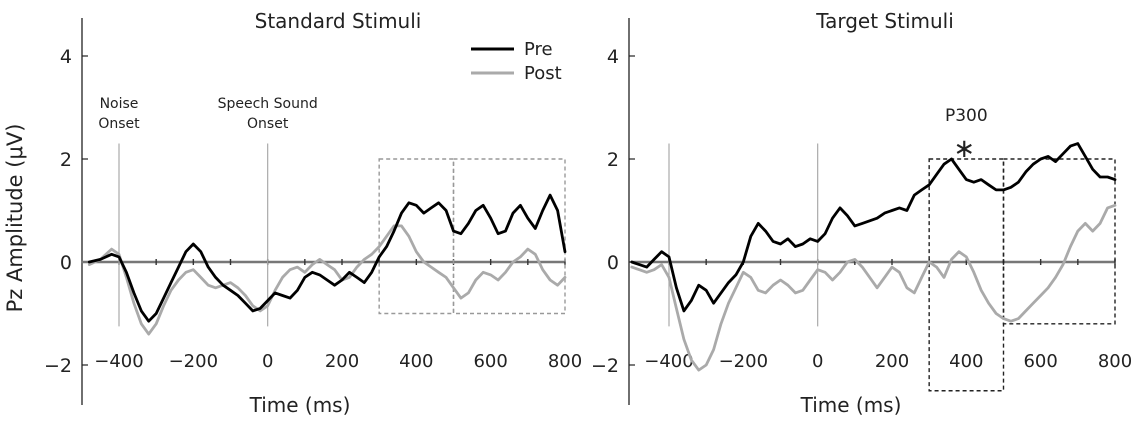 The image size is (1134, 423). I want to click on series-line-pre, so click(327, 258).